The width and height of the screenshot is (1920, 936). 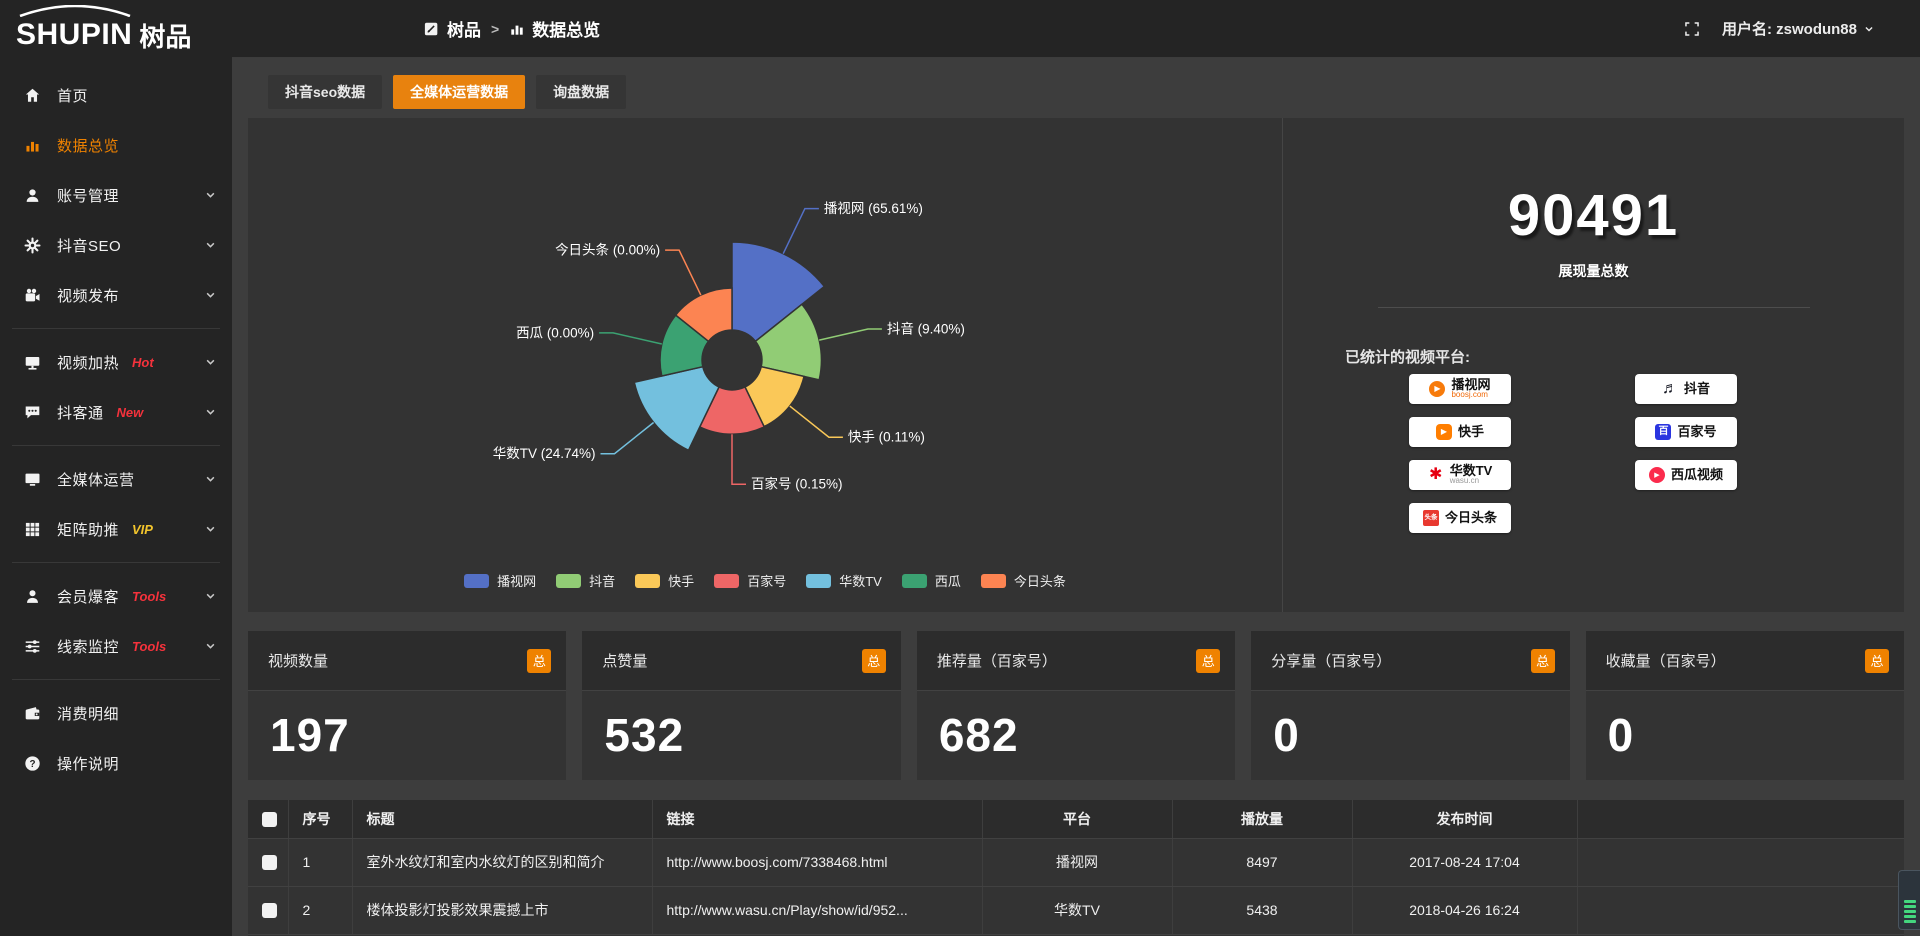 What do you see at coordinates (459, 92) in the screenshot?
I see `tab-media-ops-data: 全媒体运营数据` at bounding box center [459, 92].